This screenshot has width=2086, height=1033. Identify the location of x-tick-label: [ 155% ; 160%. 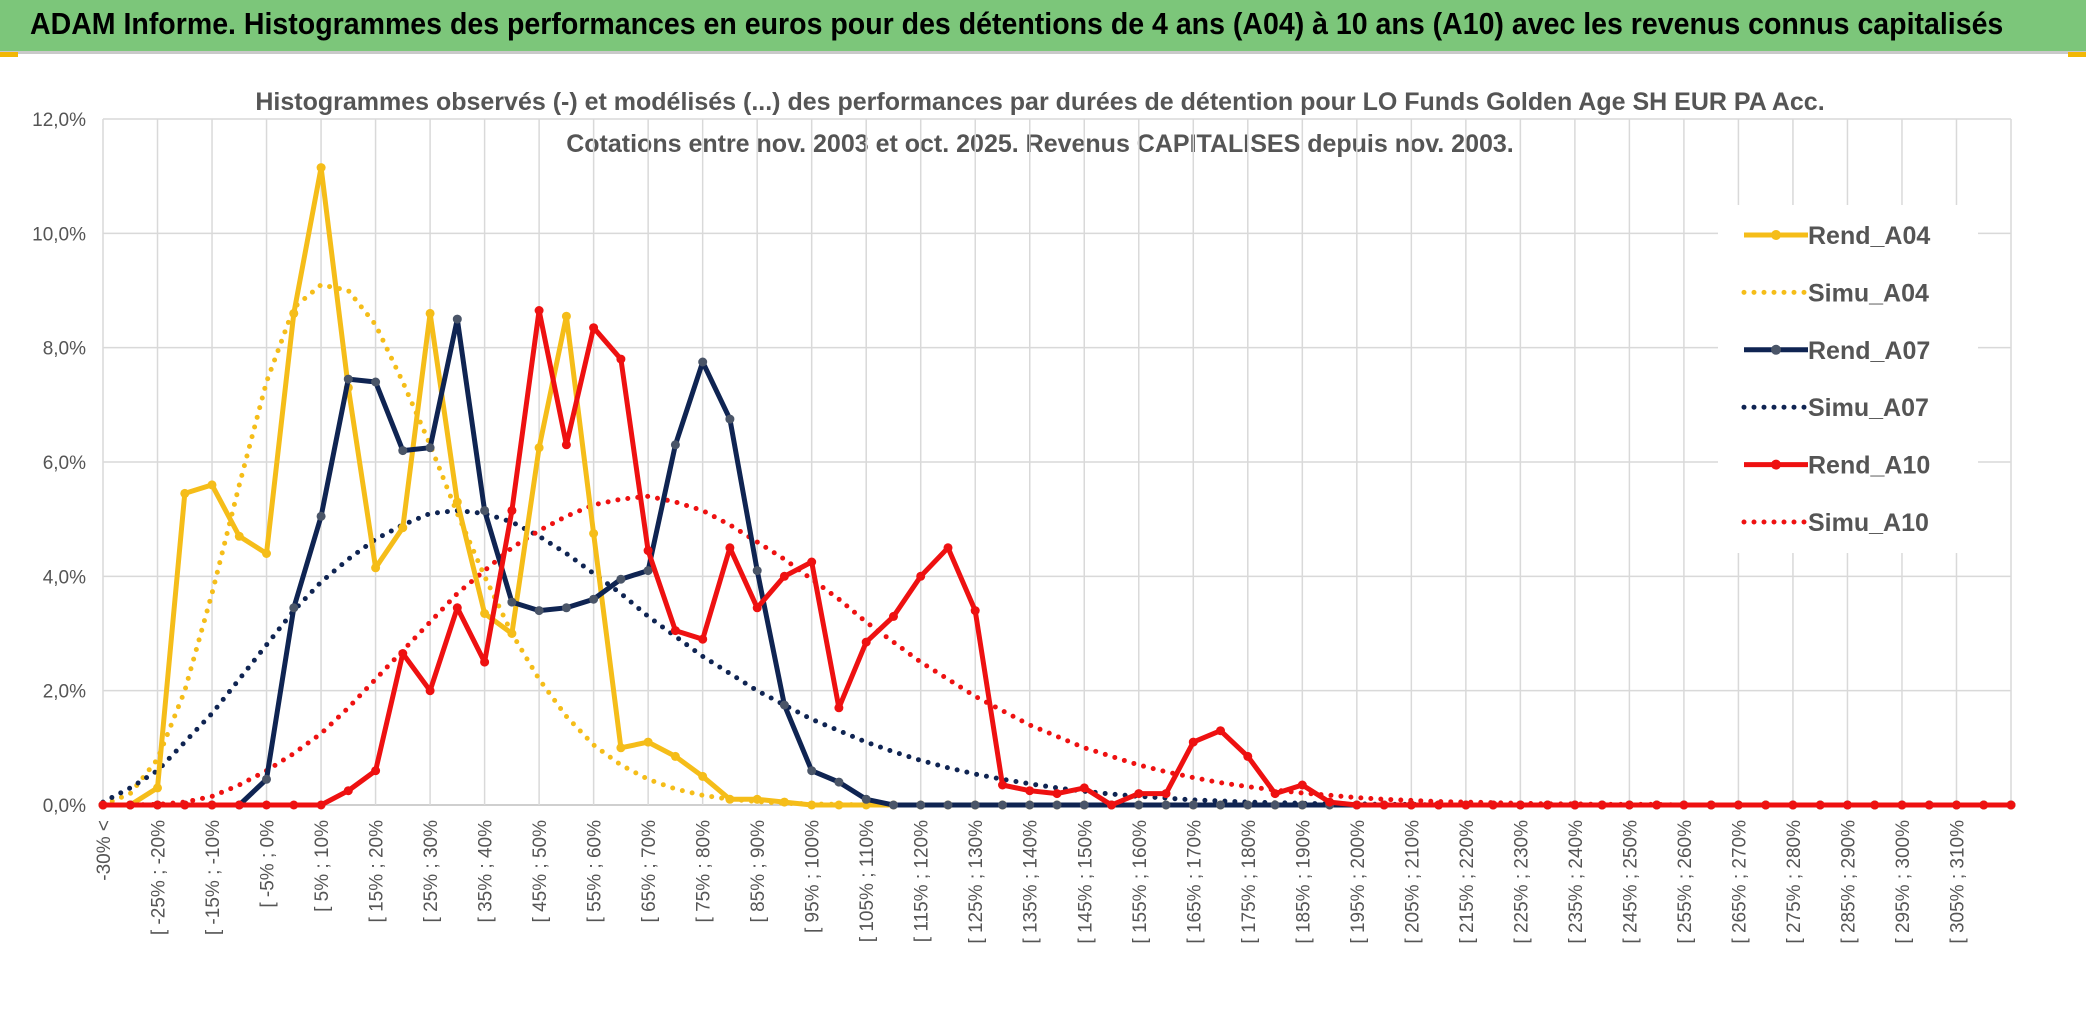
(1140, 882).